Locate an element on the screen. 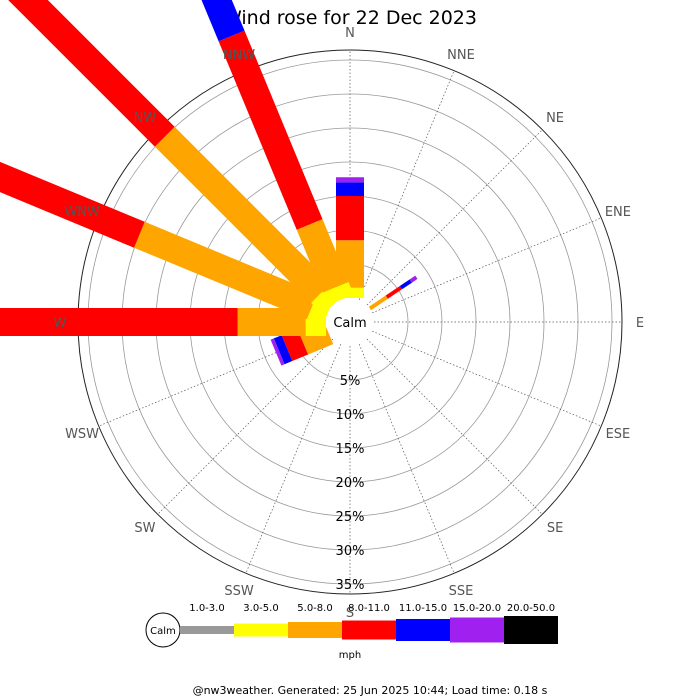 The width and height of the screenshot is (700, 700). percent-label-20-: 20% is located at coordinates (350, 483).